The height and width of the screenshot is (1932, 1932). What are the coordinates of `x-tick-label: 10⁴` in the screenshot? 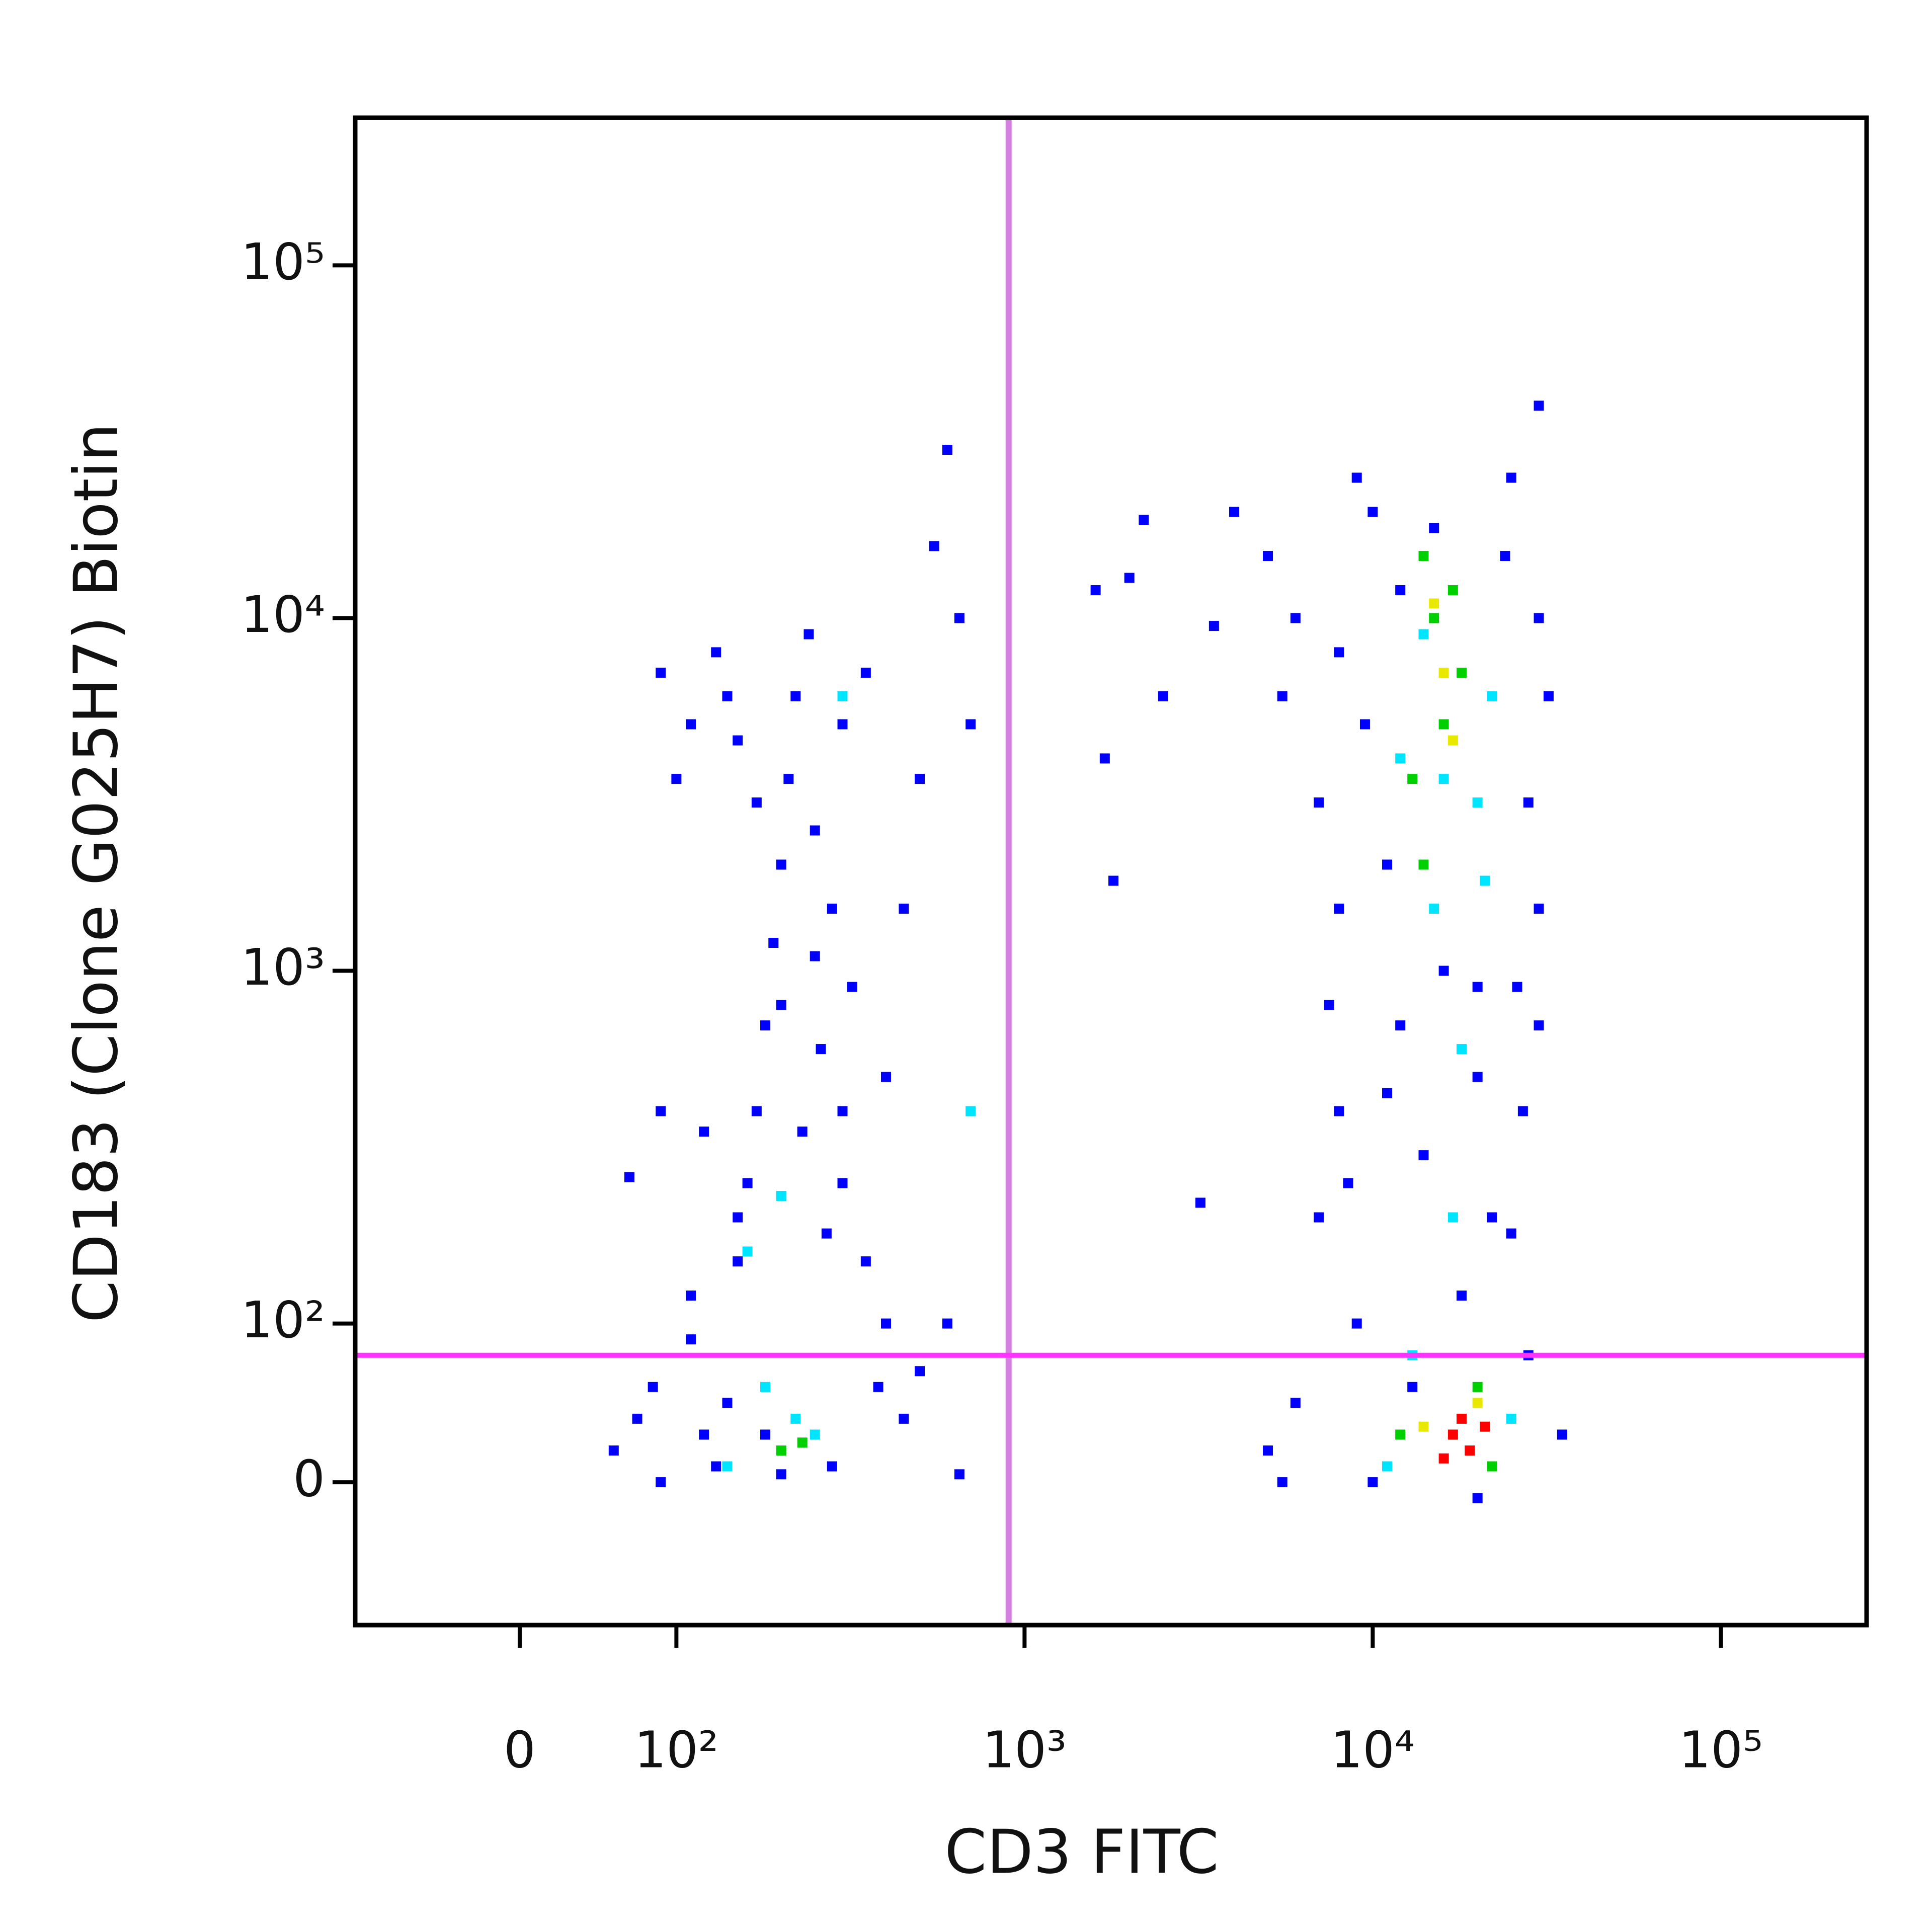 It's located at (1373, 1749).